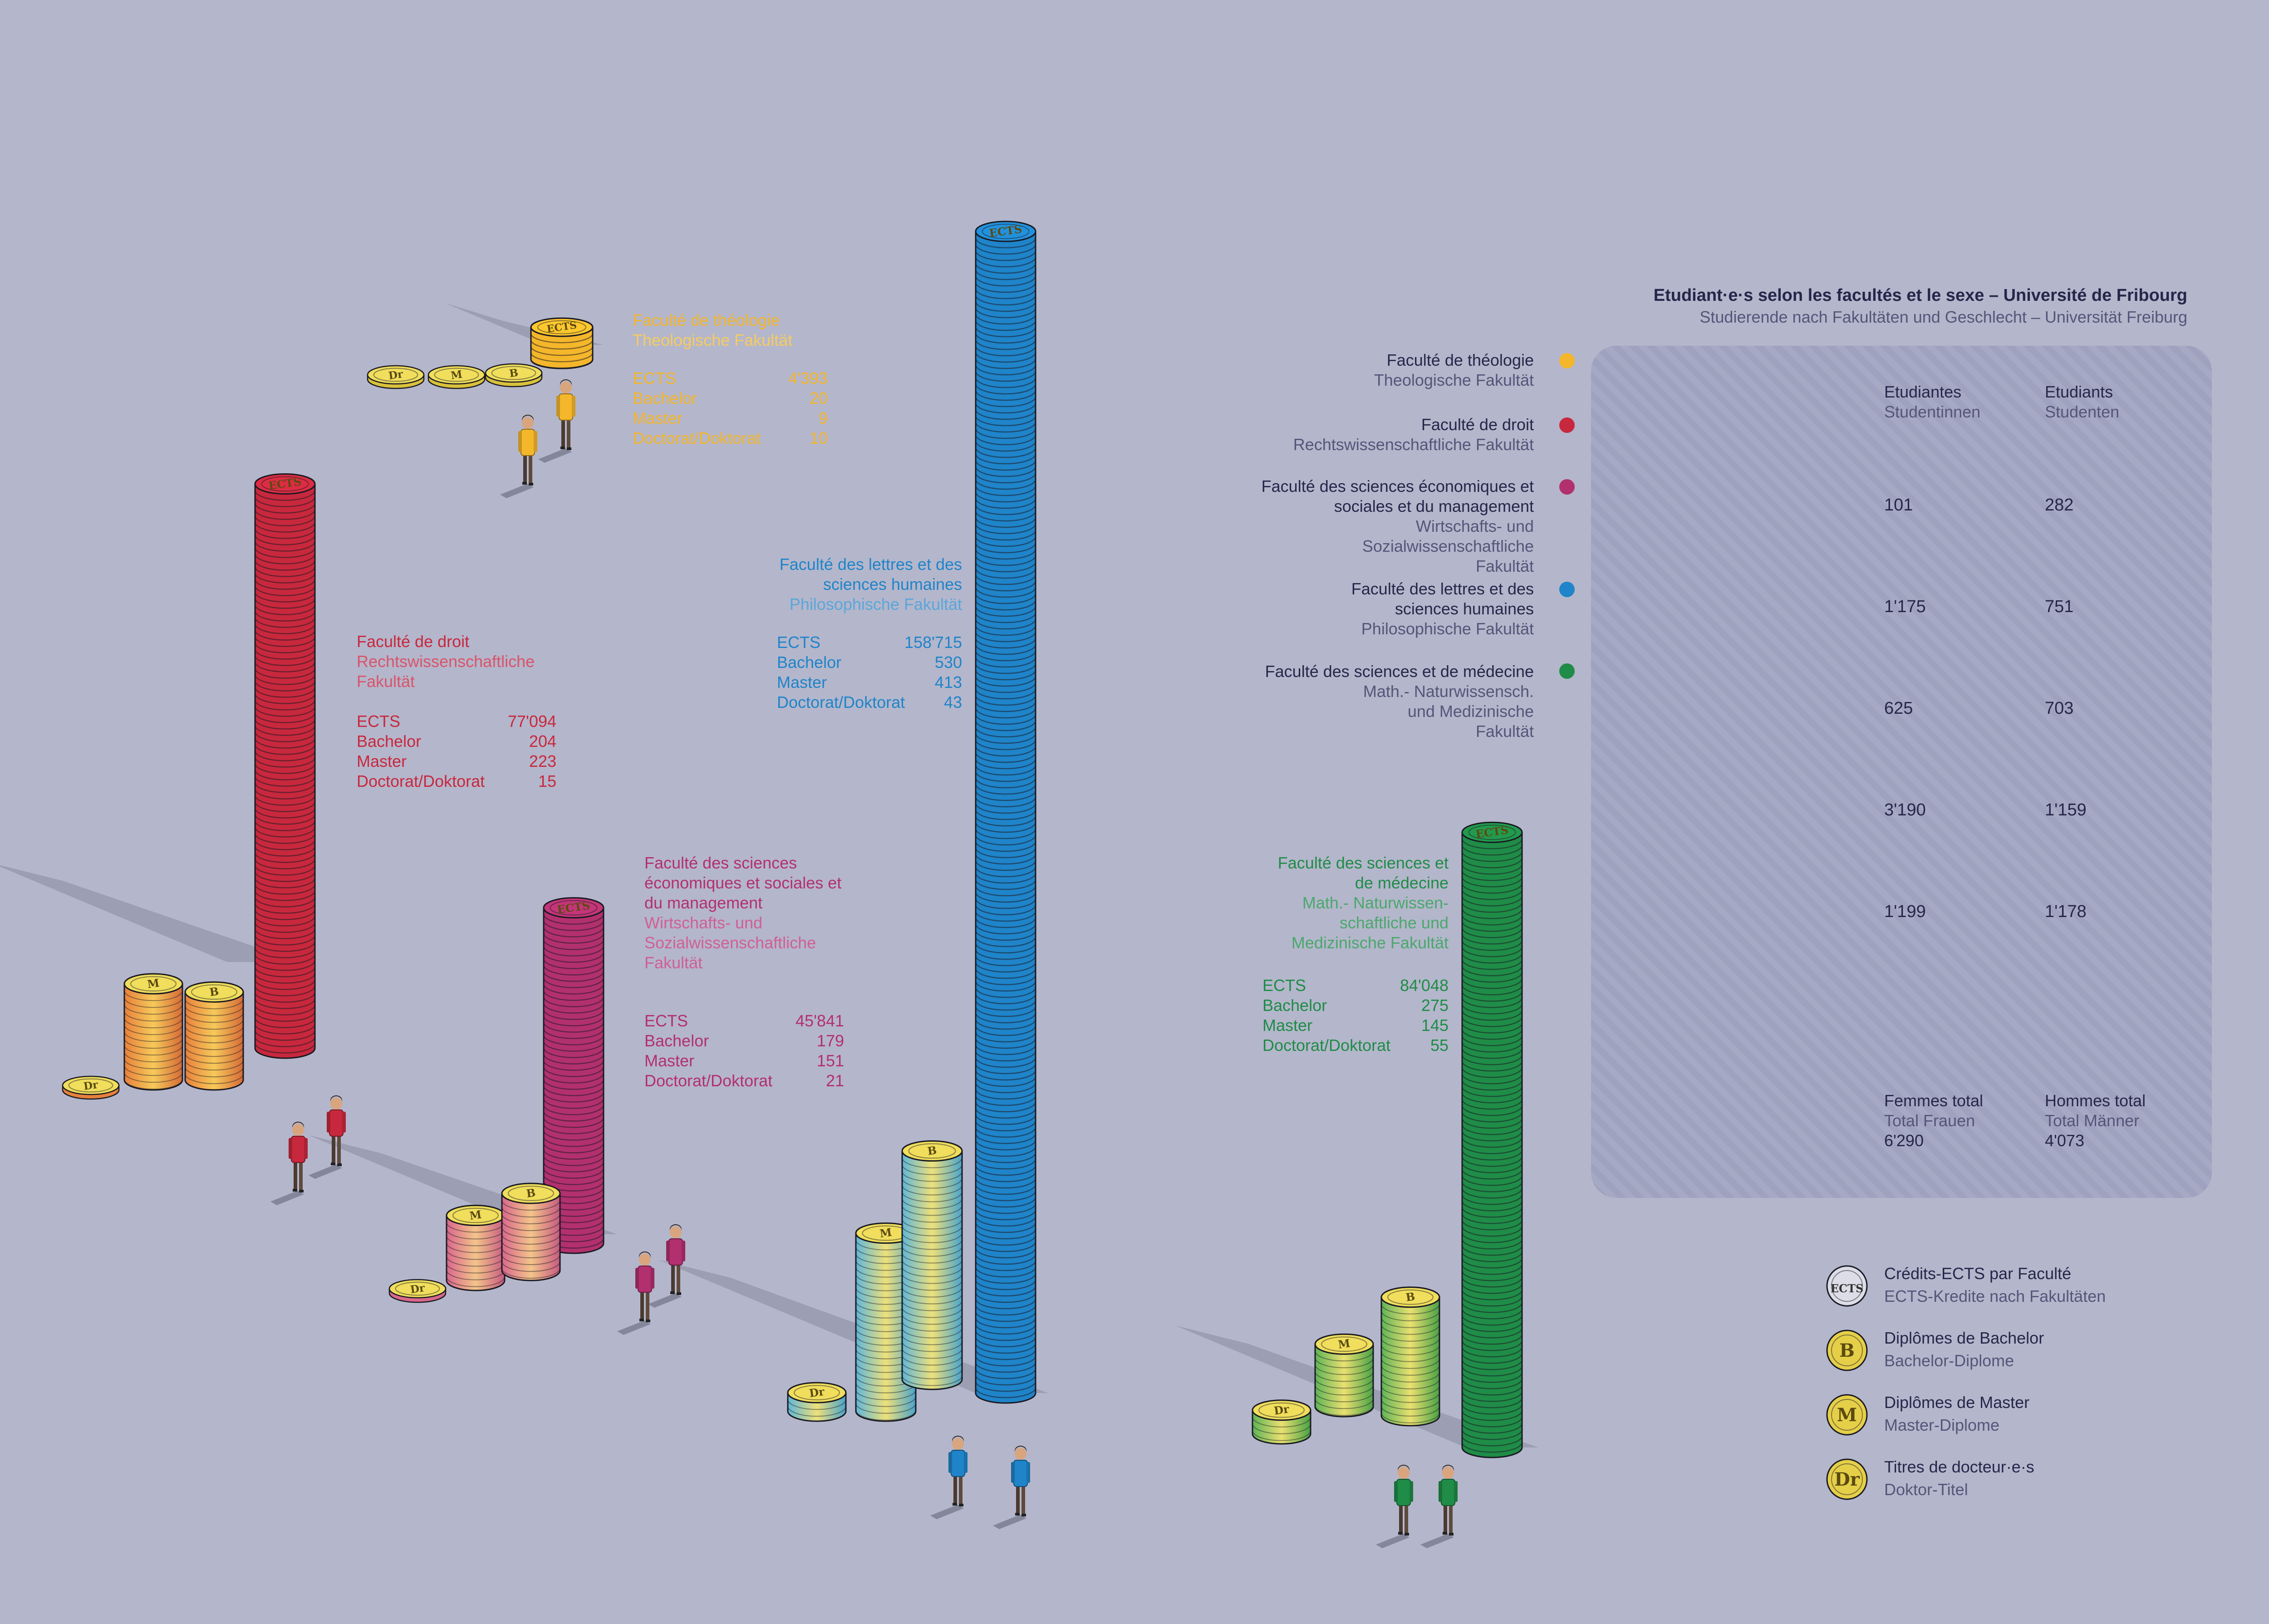 This screenshot has width=2269, height=1624. What do you see at coordinates (666, 1266) in the screenshot?
I see `person-economie-man` at bounding box center [666, 1266].